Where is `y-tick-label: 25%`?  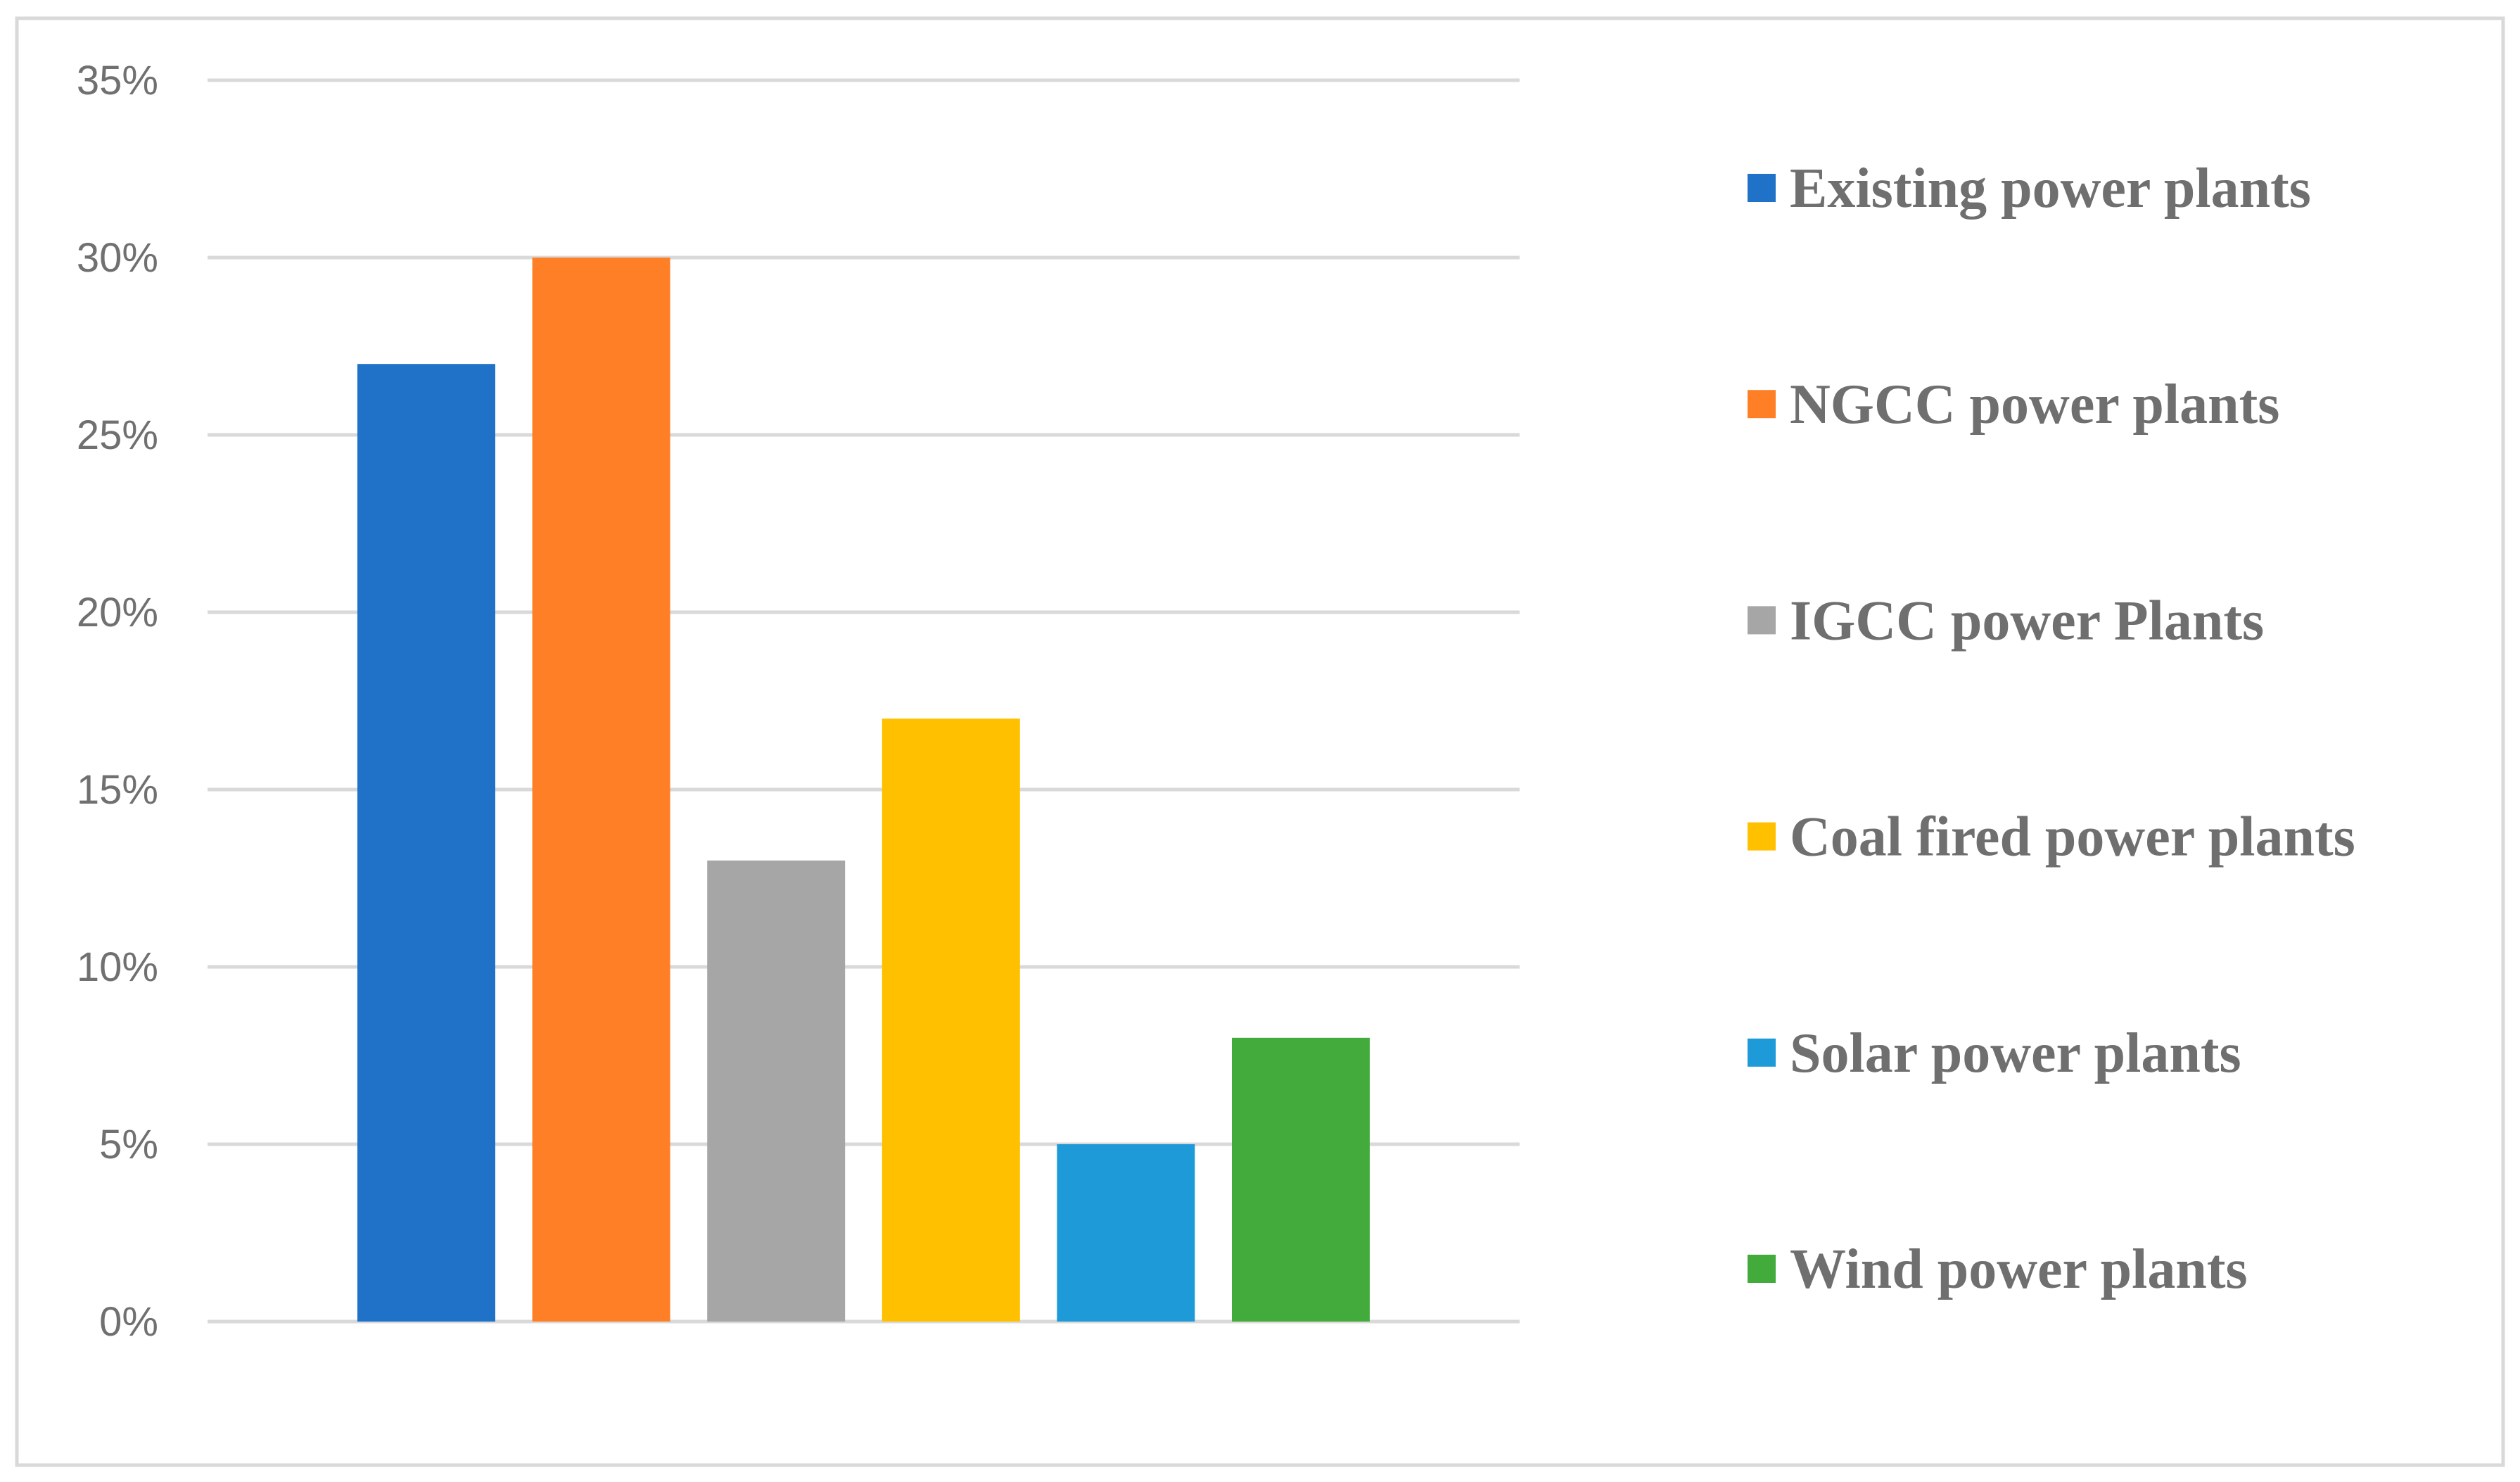 y-tick-label: 25% is located at coordinates (117, 435).